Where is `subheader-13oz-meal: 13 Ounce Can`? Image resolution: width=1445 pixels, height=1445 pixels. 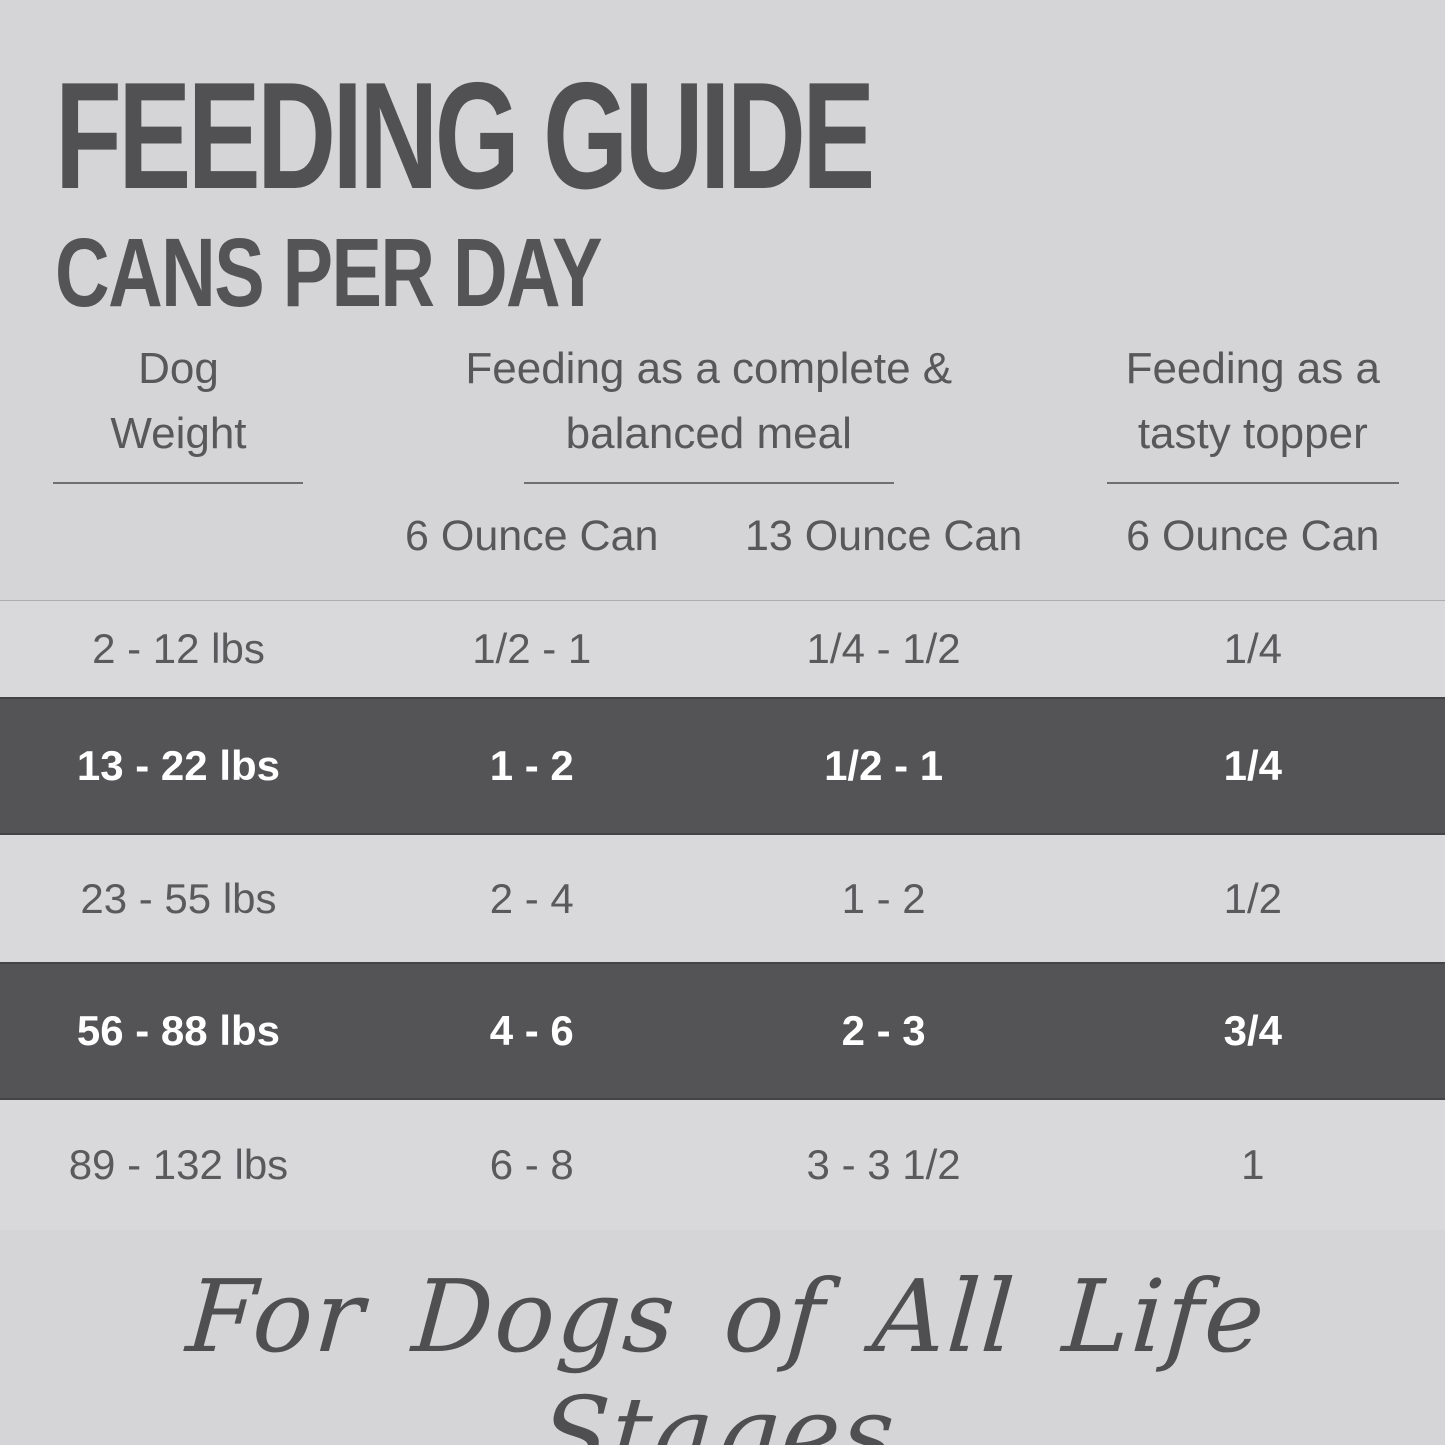 subheader-13oz-meal: 13 Ounce Can is located at coordinates (883, 536).